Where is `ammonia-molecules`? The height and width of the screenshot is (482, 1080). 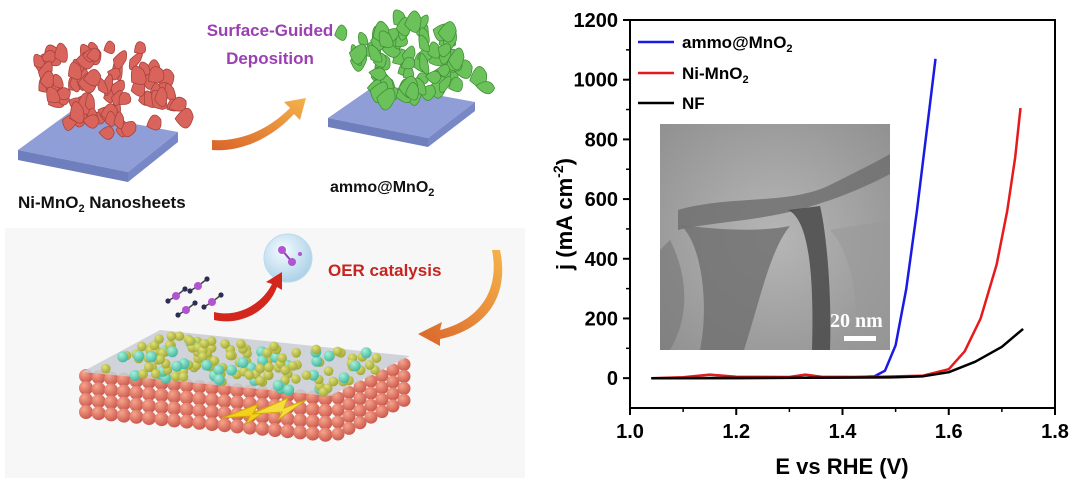 ammonia-molecules is located at coordinates (194, 297).